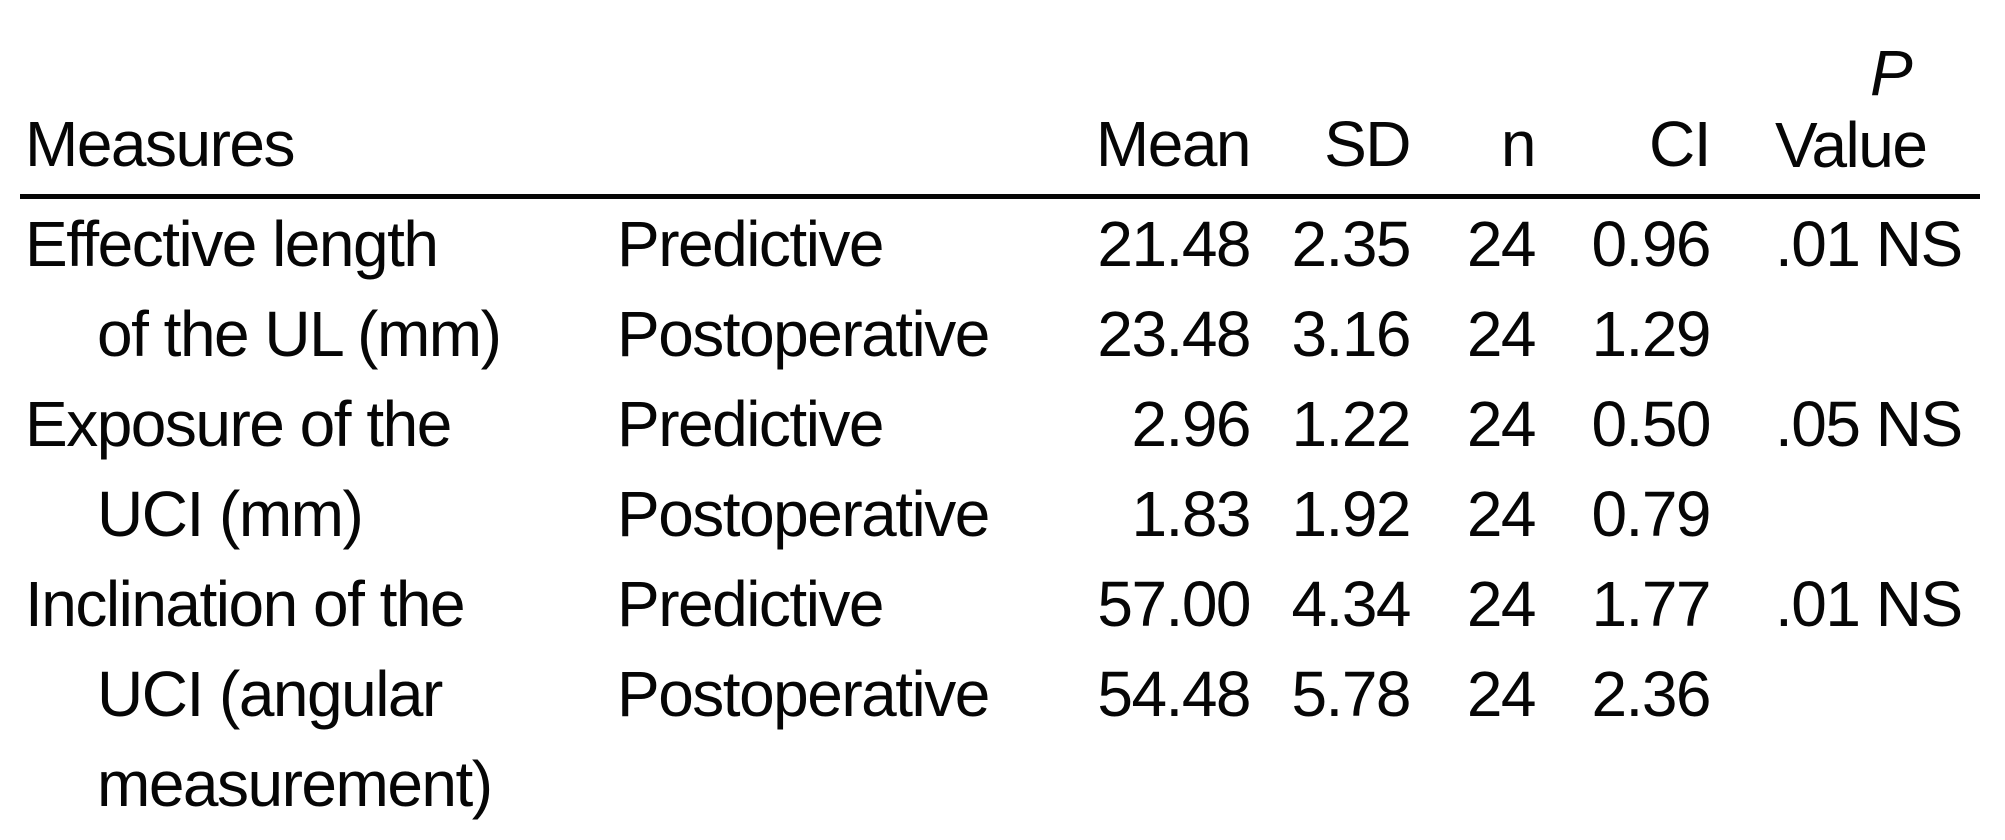  I want to click on ci-cell, so click(1622, 784).